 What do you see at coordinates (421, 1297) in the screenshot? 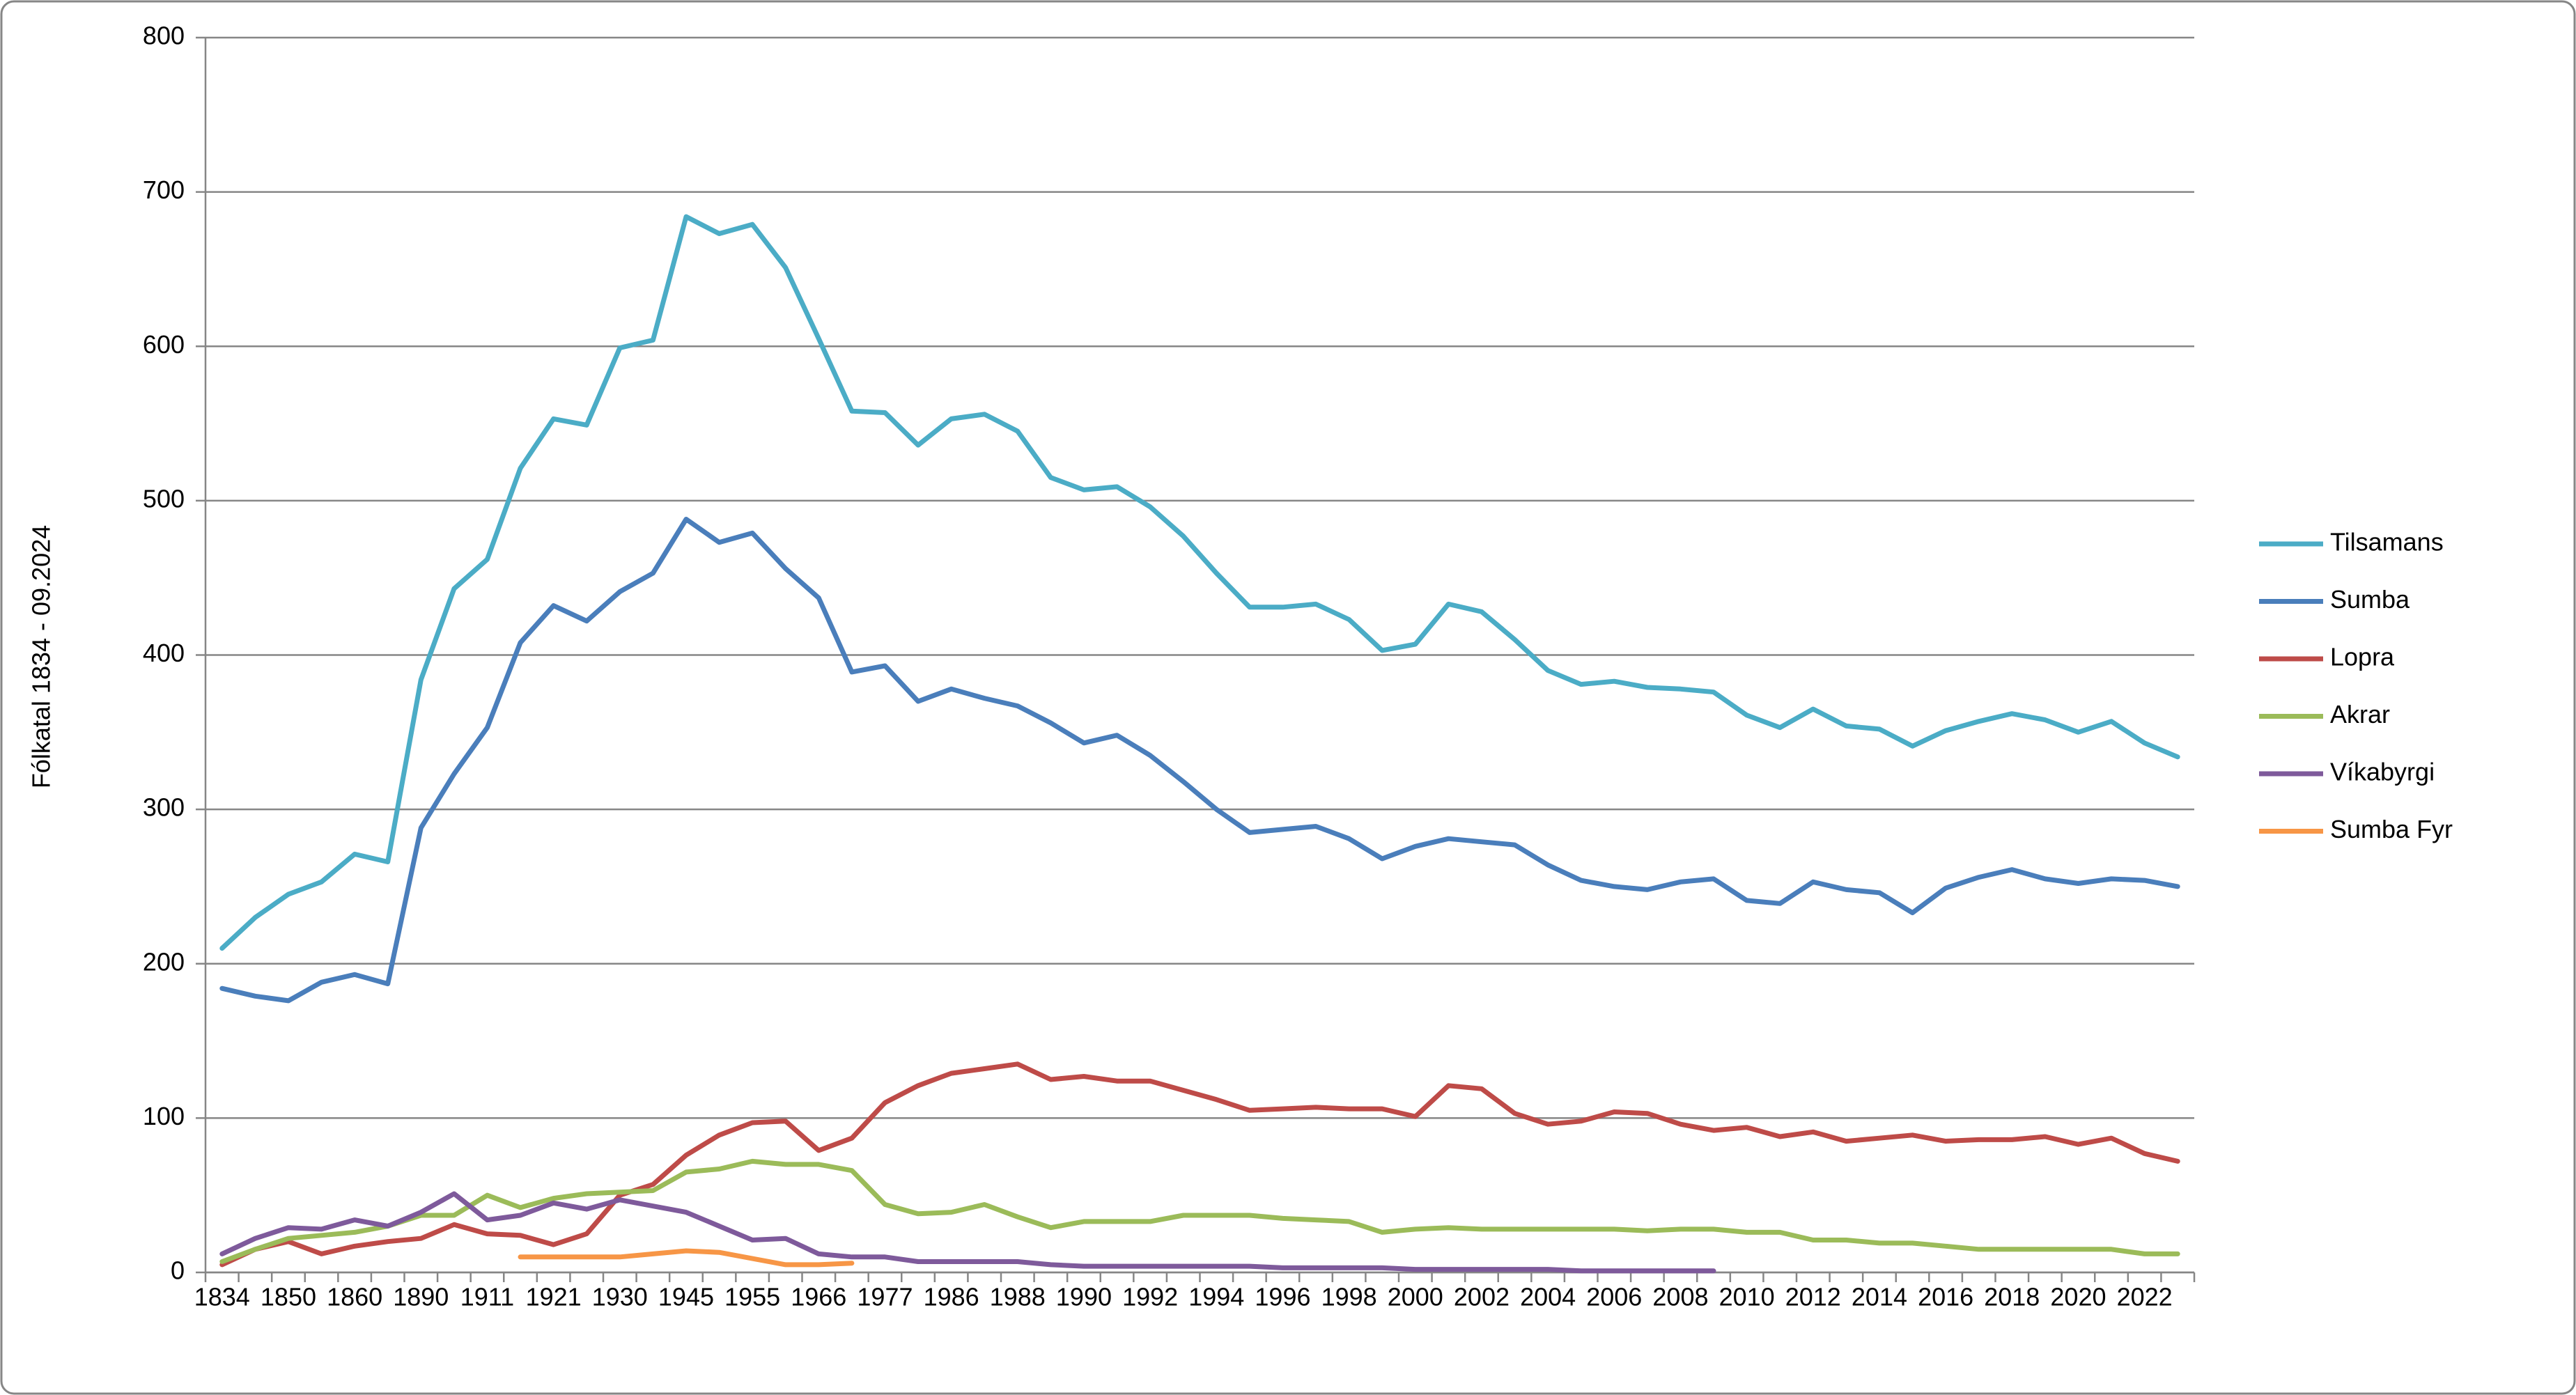
I see `x-tick-label: 1890` at bounding box center [421, 1297].